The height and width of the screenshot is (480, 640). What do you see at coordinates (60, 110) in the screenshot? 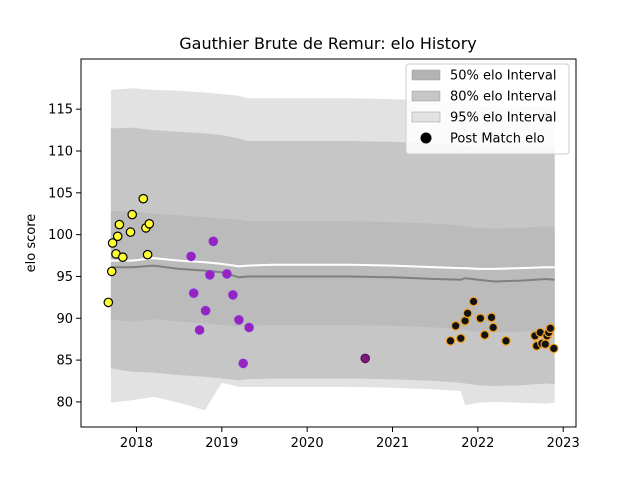
I see `y-tick-label: 115` at bounding box center [60, 110].